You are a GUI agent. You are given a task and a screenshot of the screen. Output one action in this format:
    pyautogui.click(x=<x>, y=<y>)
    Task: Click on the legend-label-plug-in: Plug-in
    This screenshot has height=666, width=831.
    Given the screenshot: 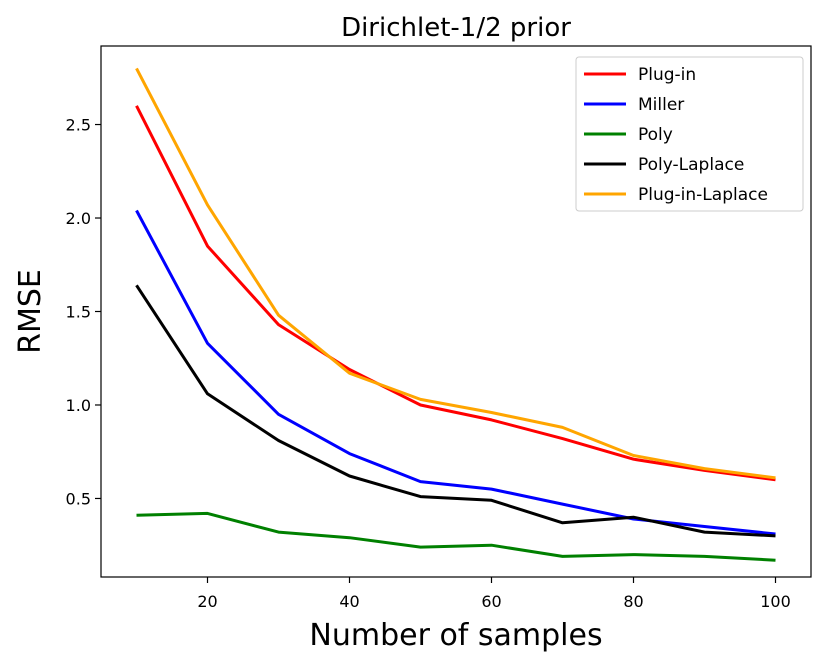 What is the action you would take?
    pyautogui.click(x=667, y=75)
    